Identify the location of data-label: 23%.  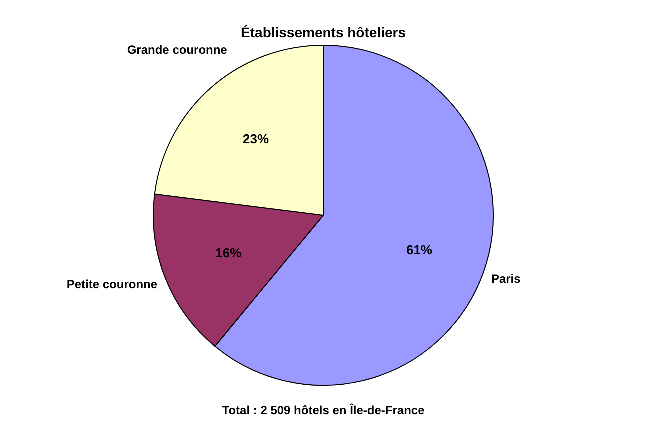
(256, 139).